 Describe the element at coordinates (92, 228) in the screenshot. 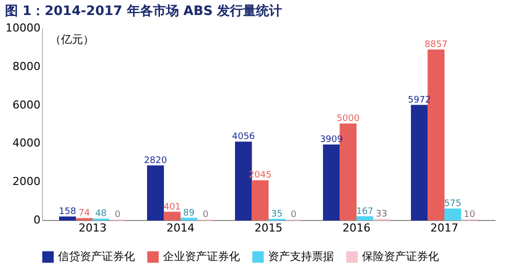

I see `x-tick-label: 2013` at that location.